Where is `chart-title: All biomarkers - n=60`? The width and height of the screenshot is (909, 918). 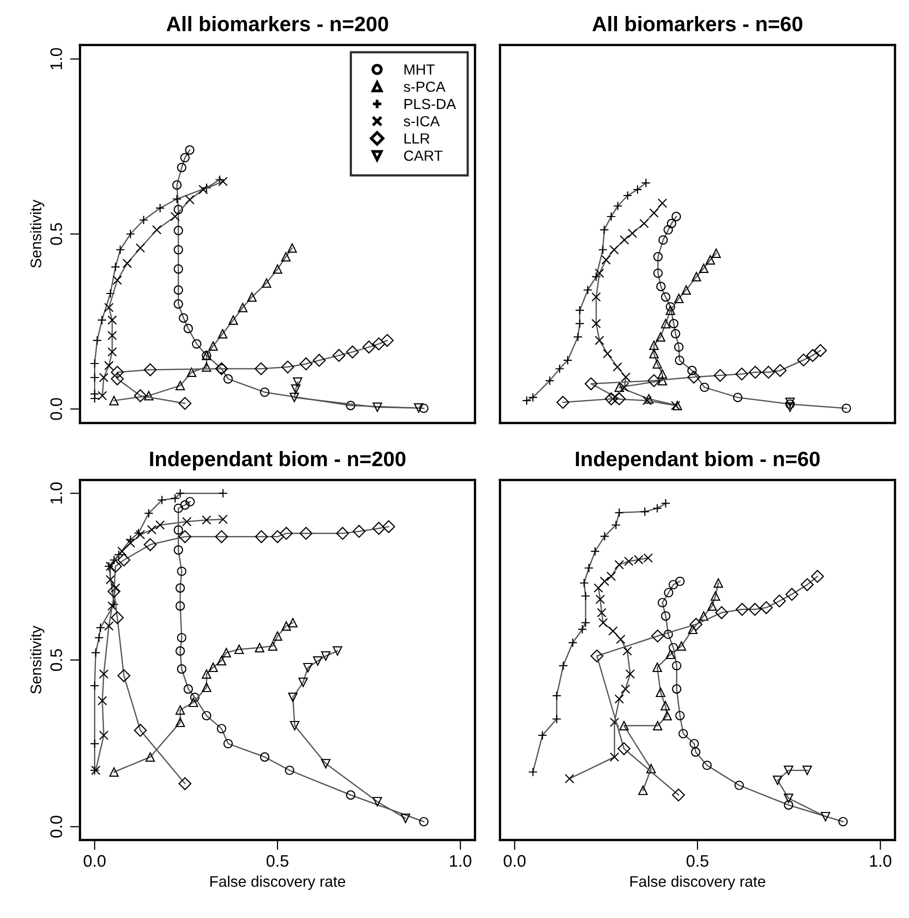 chart-title: All biomarkers - n=60 is located at coordinates (697, 24).